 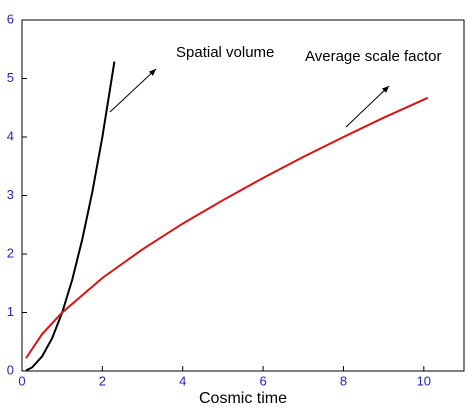 I want to click on y-tick-label: 4, so click(x=10, y=135).